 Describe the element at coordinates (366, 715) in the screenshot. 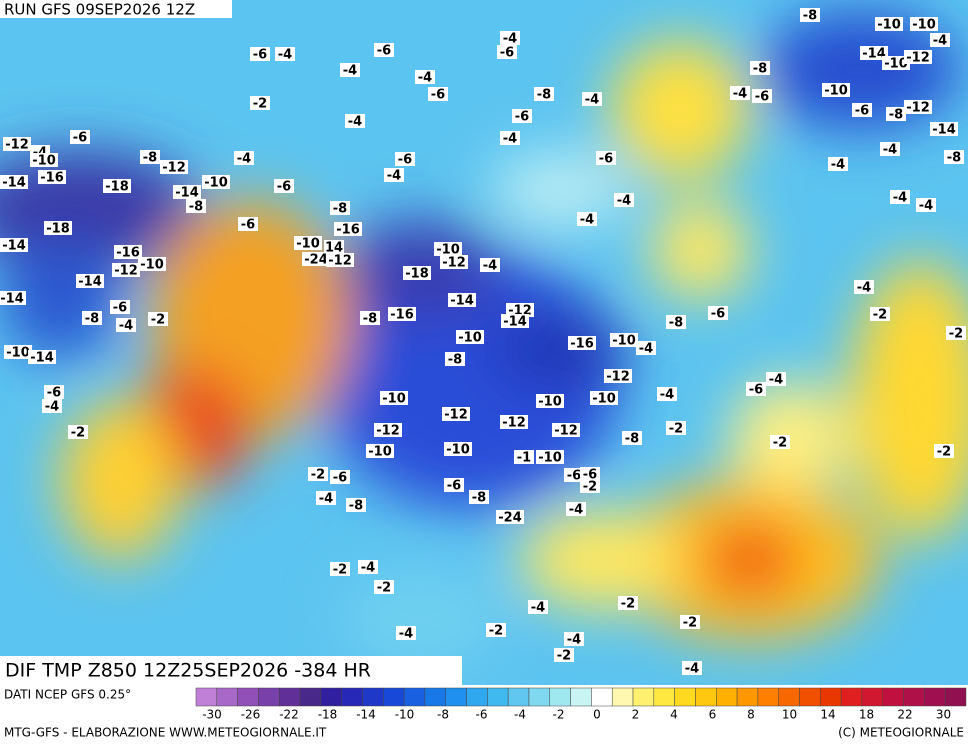

I see `colorbar-tick-label: -14` at that location.